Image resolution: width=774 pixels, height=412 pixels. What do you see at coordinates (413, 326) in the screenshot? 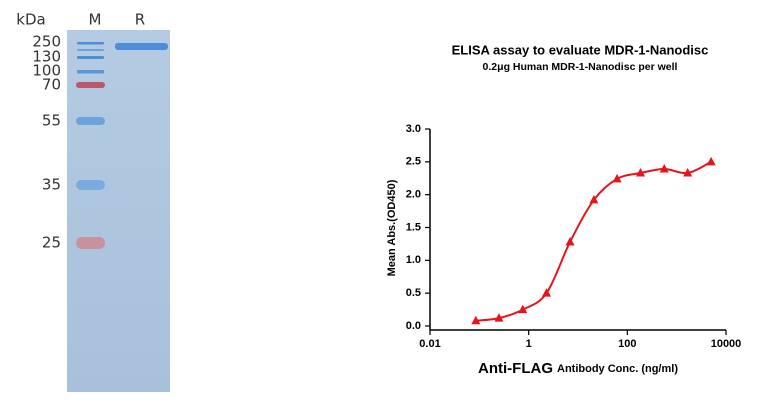
I see `y-tick-label: 0.0` at bounding box center [413, 326].